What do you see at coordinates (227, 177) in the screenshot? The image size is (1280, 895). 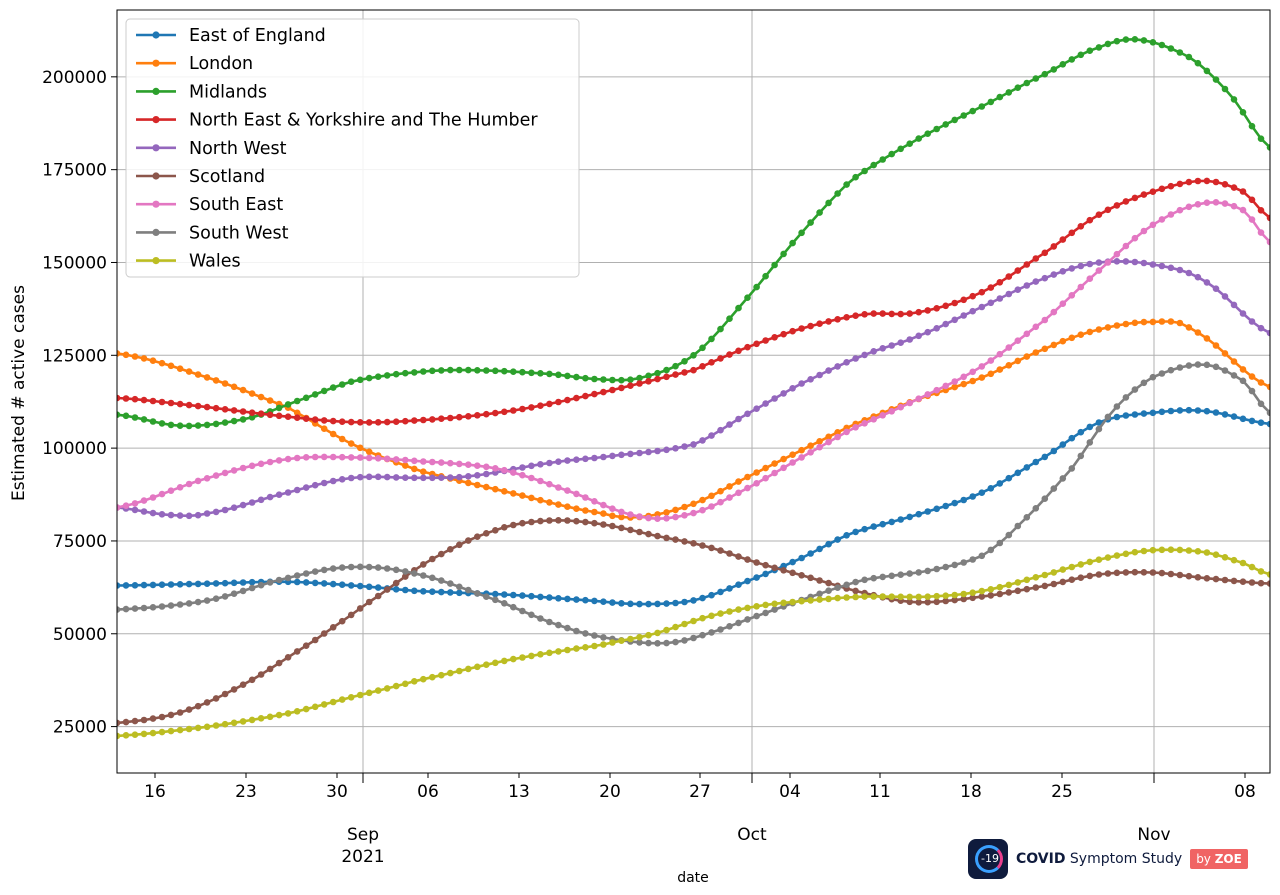 I see `legend-label: Scotland` at bounding box center [227, 177].